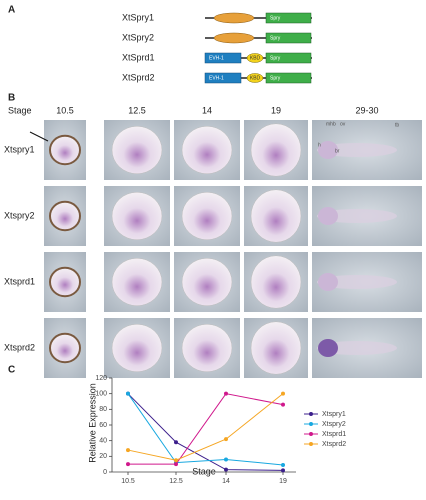 This screenshot has height=500, width=426. I want to click on y-tick-label: 20, so click(103, 456).